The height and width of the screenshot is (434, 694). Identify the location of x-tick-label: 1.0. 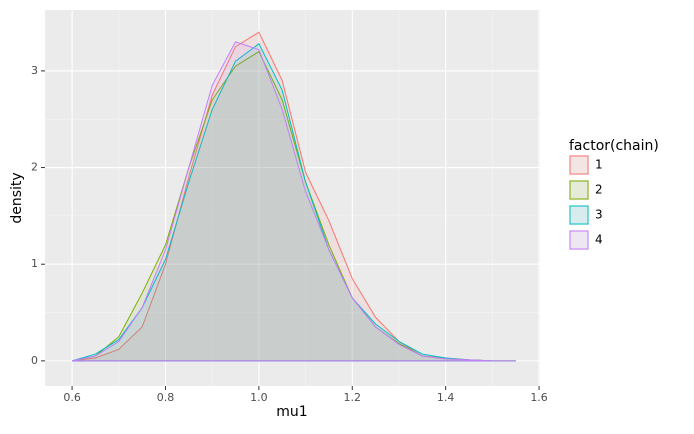
(259, 397).